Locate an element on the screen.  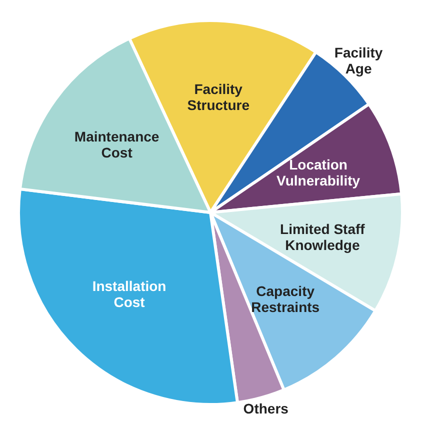
slice-label: Maintenance Cost is located at coordinates (117, 144).